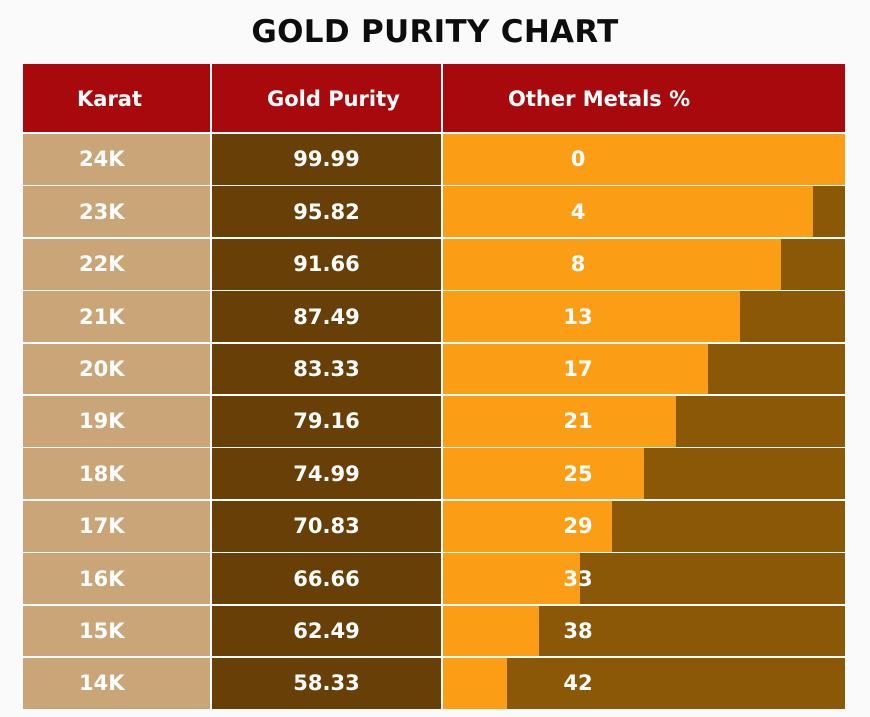  I want to click on gold-purity-cell: 79.16, so click(326, 421).